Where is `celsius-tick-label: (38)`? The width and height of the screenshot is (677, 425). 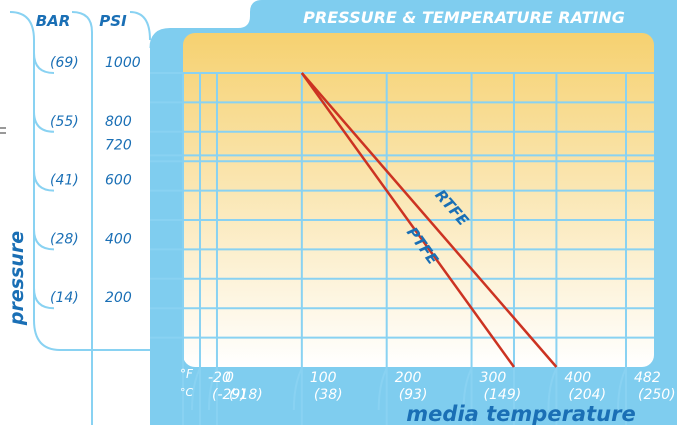
celsius-tick-label: (38) is located at coordinates (328, 395).